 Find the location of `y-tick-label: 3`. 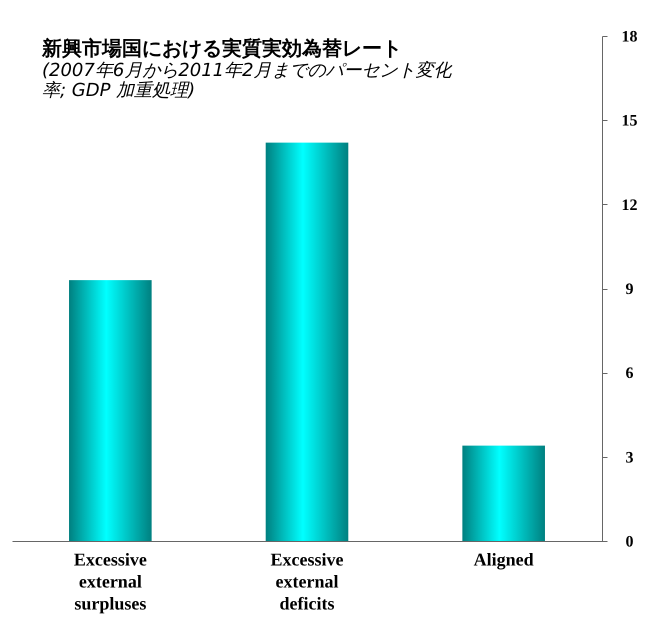

y-tick-label: 3 is located at coordinates (630, 457).